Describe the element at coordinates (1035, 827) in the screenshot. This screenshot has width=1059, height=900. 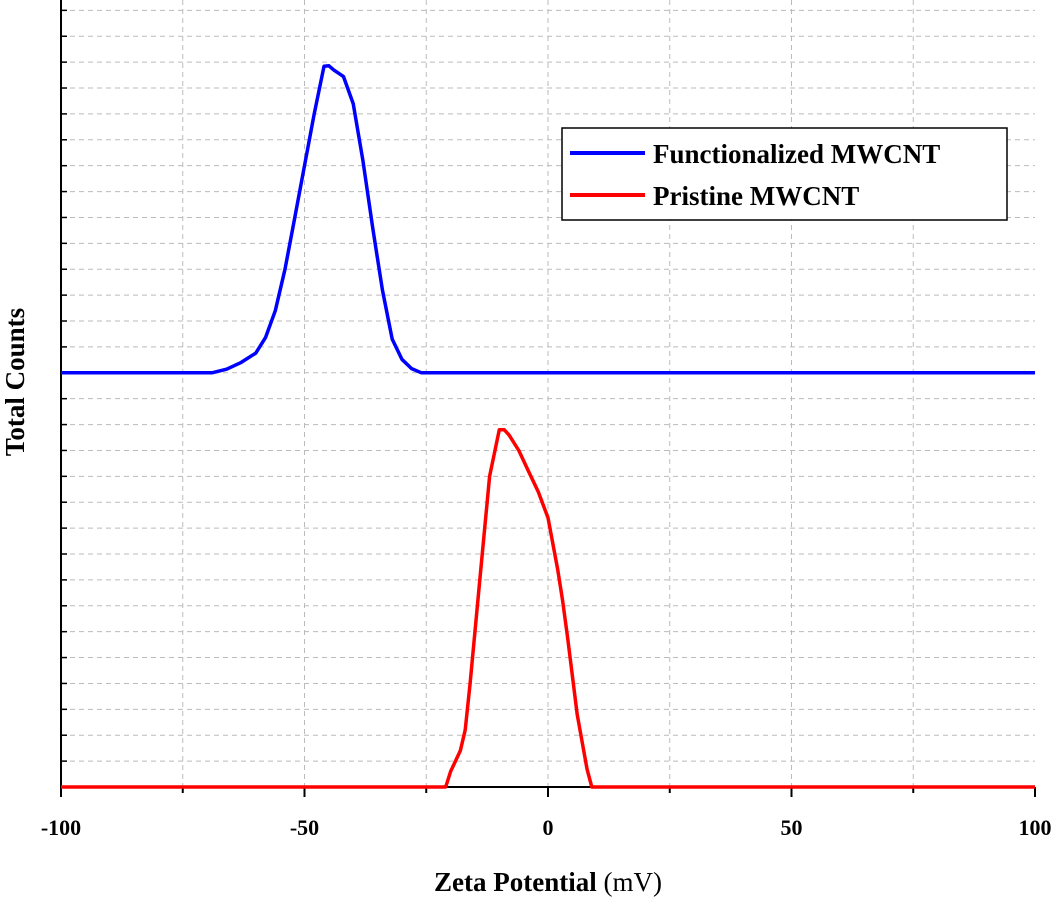
I see `x-tick-label: 100` at that location.